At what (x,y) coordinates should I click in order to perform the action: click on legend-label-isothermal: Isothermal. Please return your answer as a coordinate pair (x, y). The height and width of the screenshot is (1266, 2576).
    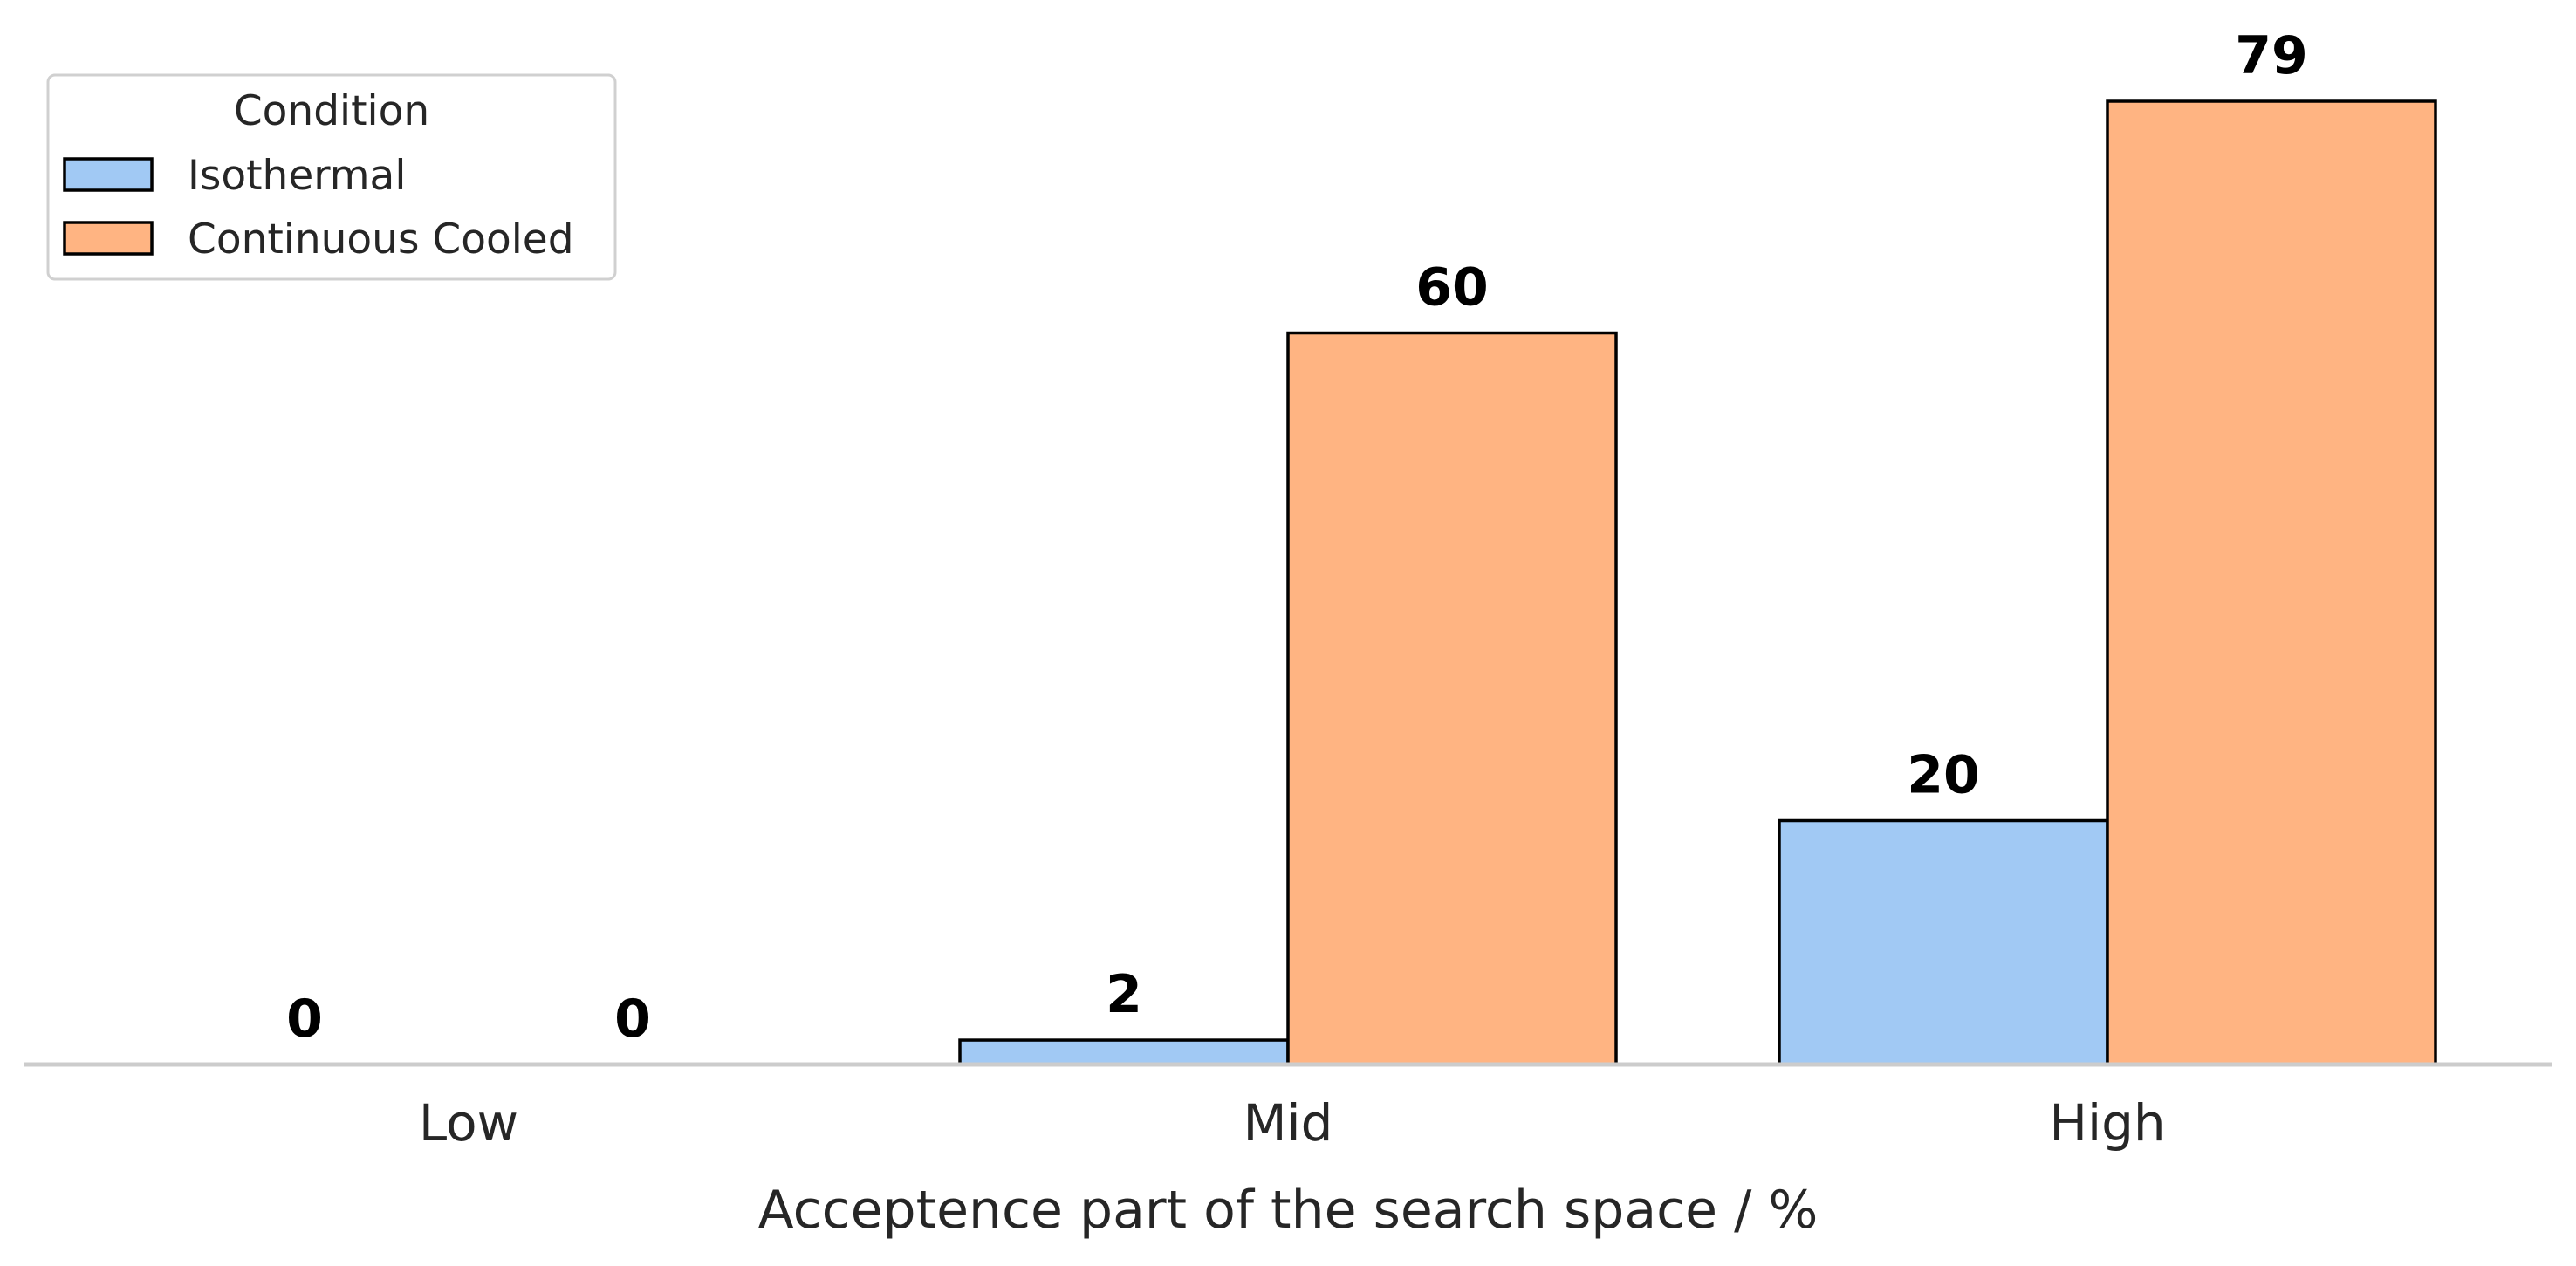
    Looking at the image, I should click on (297, 176).